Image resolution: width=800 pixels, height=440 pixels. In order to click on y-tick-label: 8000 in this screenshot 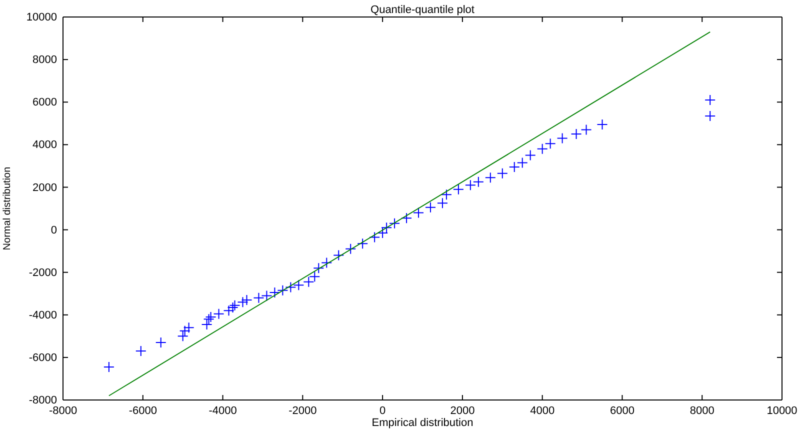, I will do `click(44, 60)`.